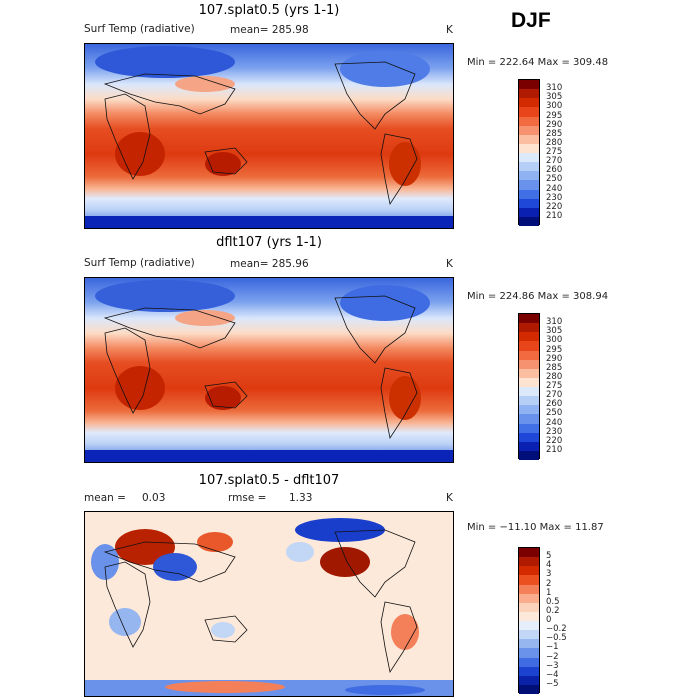 The image size is (700, 700). Describe the element at coordinates (553, 610) in the screenshot. I see `colorbar-label: 0.2` at that location.